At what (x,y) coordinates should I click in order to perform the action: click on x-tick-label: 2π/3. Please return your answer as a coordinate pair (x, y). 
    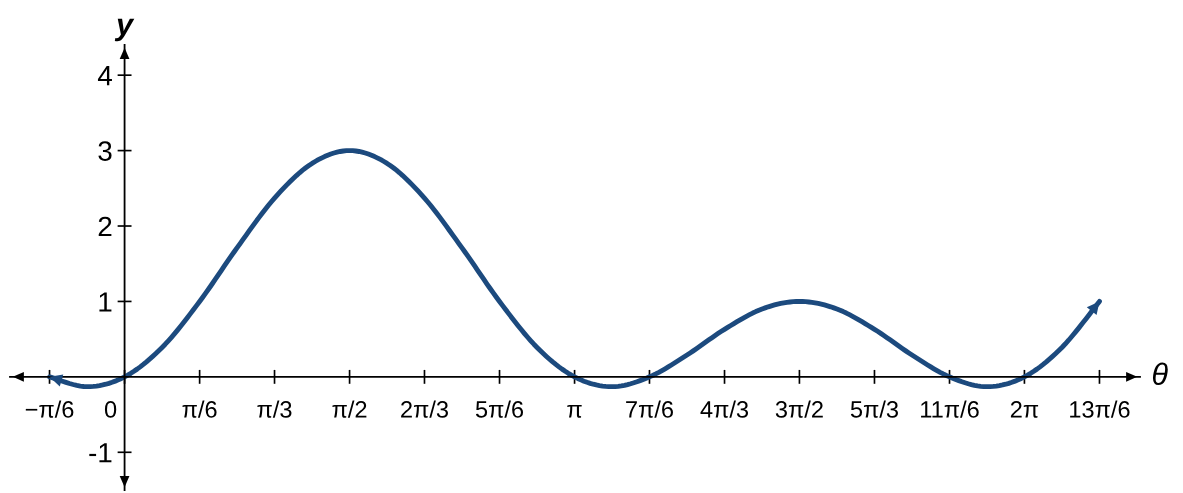
    Looking at the image, I should click on (424, 409).